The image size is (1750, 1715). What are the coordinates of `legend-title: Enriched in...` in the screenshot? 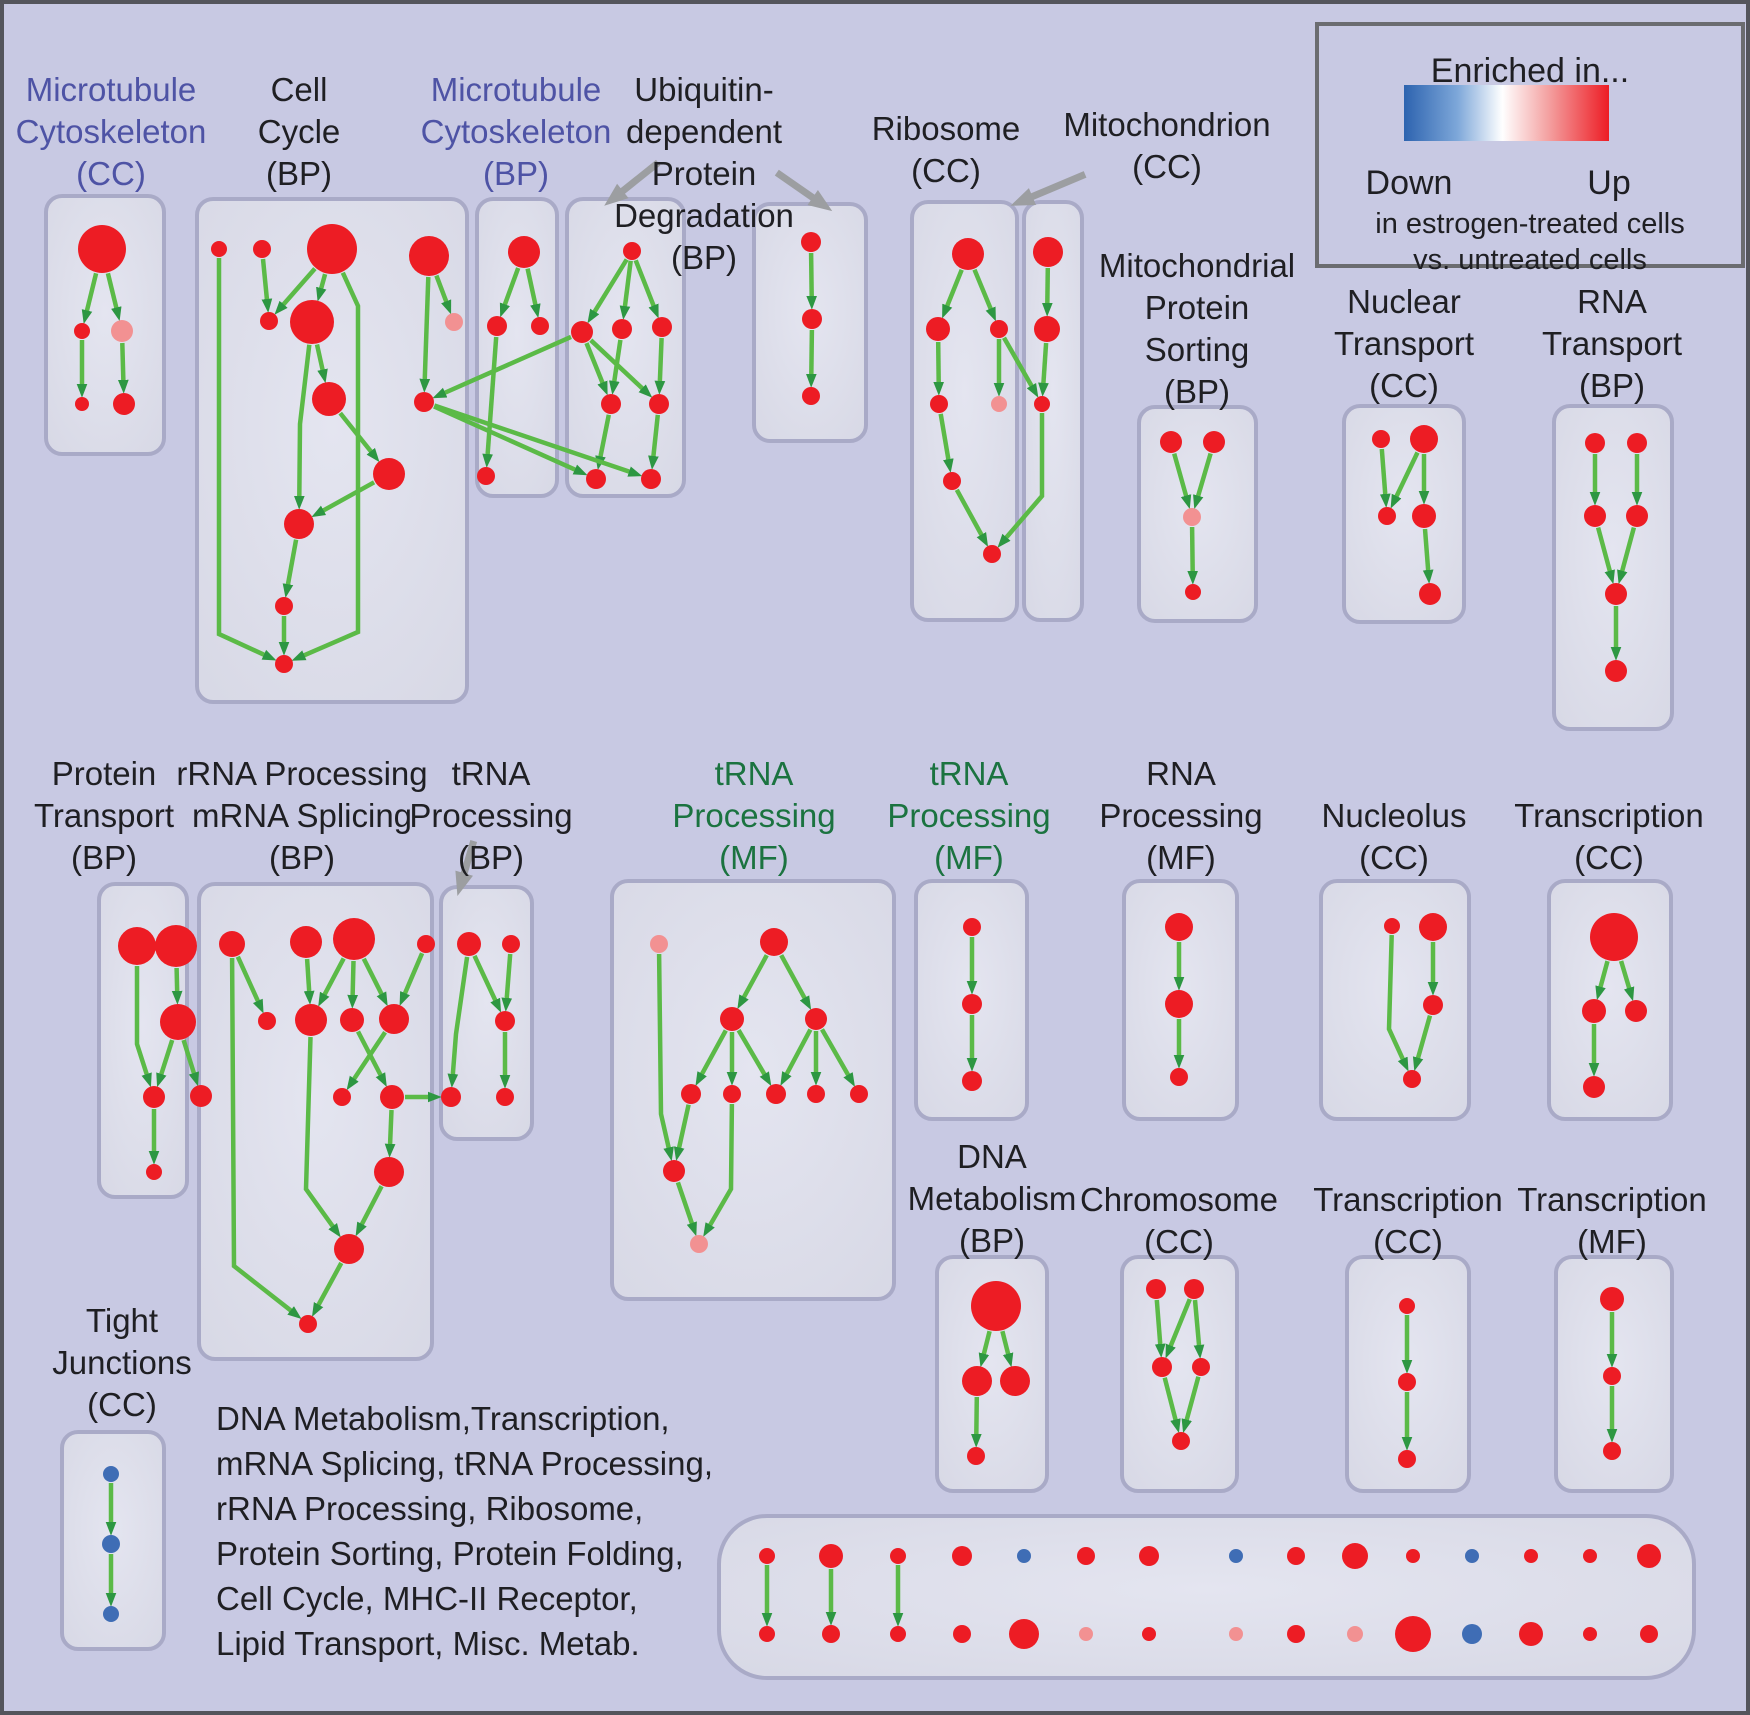 It's located at (1530, 71).